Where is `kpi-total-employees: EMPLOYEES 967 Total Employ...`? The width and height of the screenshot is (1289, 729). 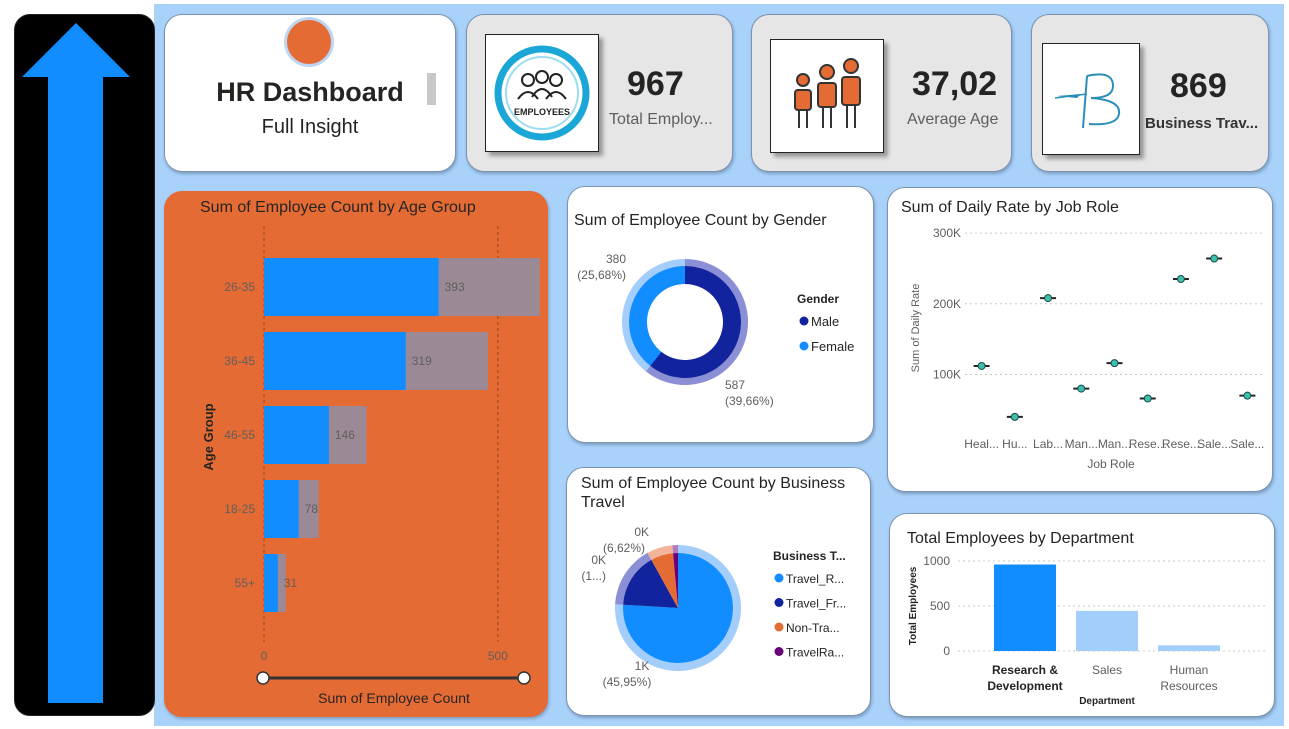
kpi-total-employees: EMPLOYEES 967 Total Employ... is located at coordinates (599, 93).